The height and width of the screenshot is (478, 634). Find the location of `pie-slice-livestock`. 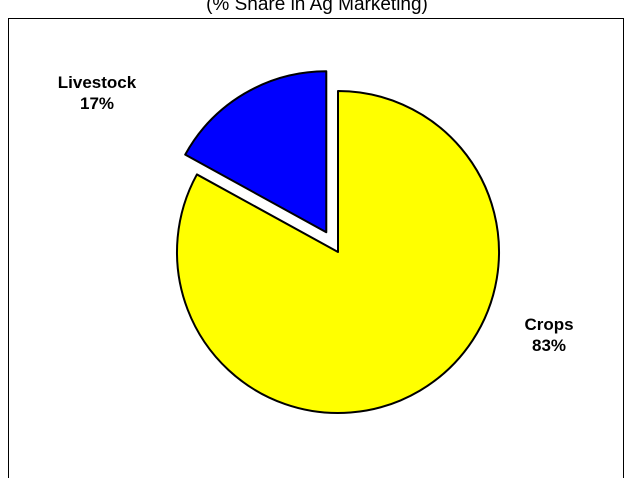

pie-slice-livestock is located at coordinates (256, 152).